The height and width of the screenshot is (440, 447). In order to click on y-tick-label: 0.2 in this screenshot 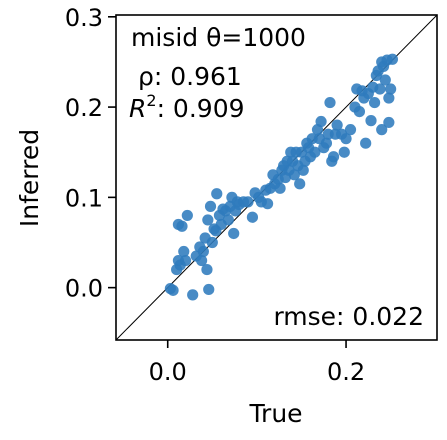, I will do `click(84, 108)`.